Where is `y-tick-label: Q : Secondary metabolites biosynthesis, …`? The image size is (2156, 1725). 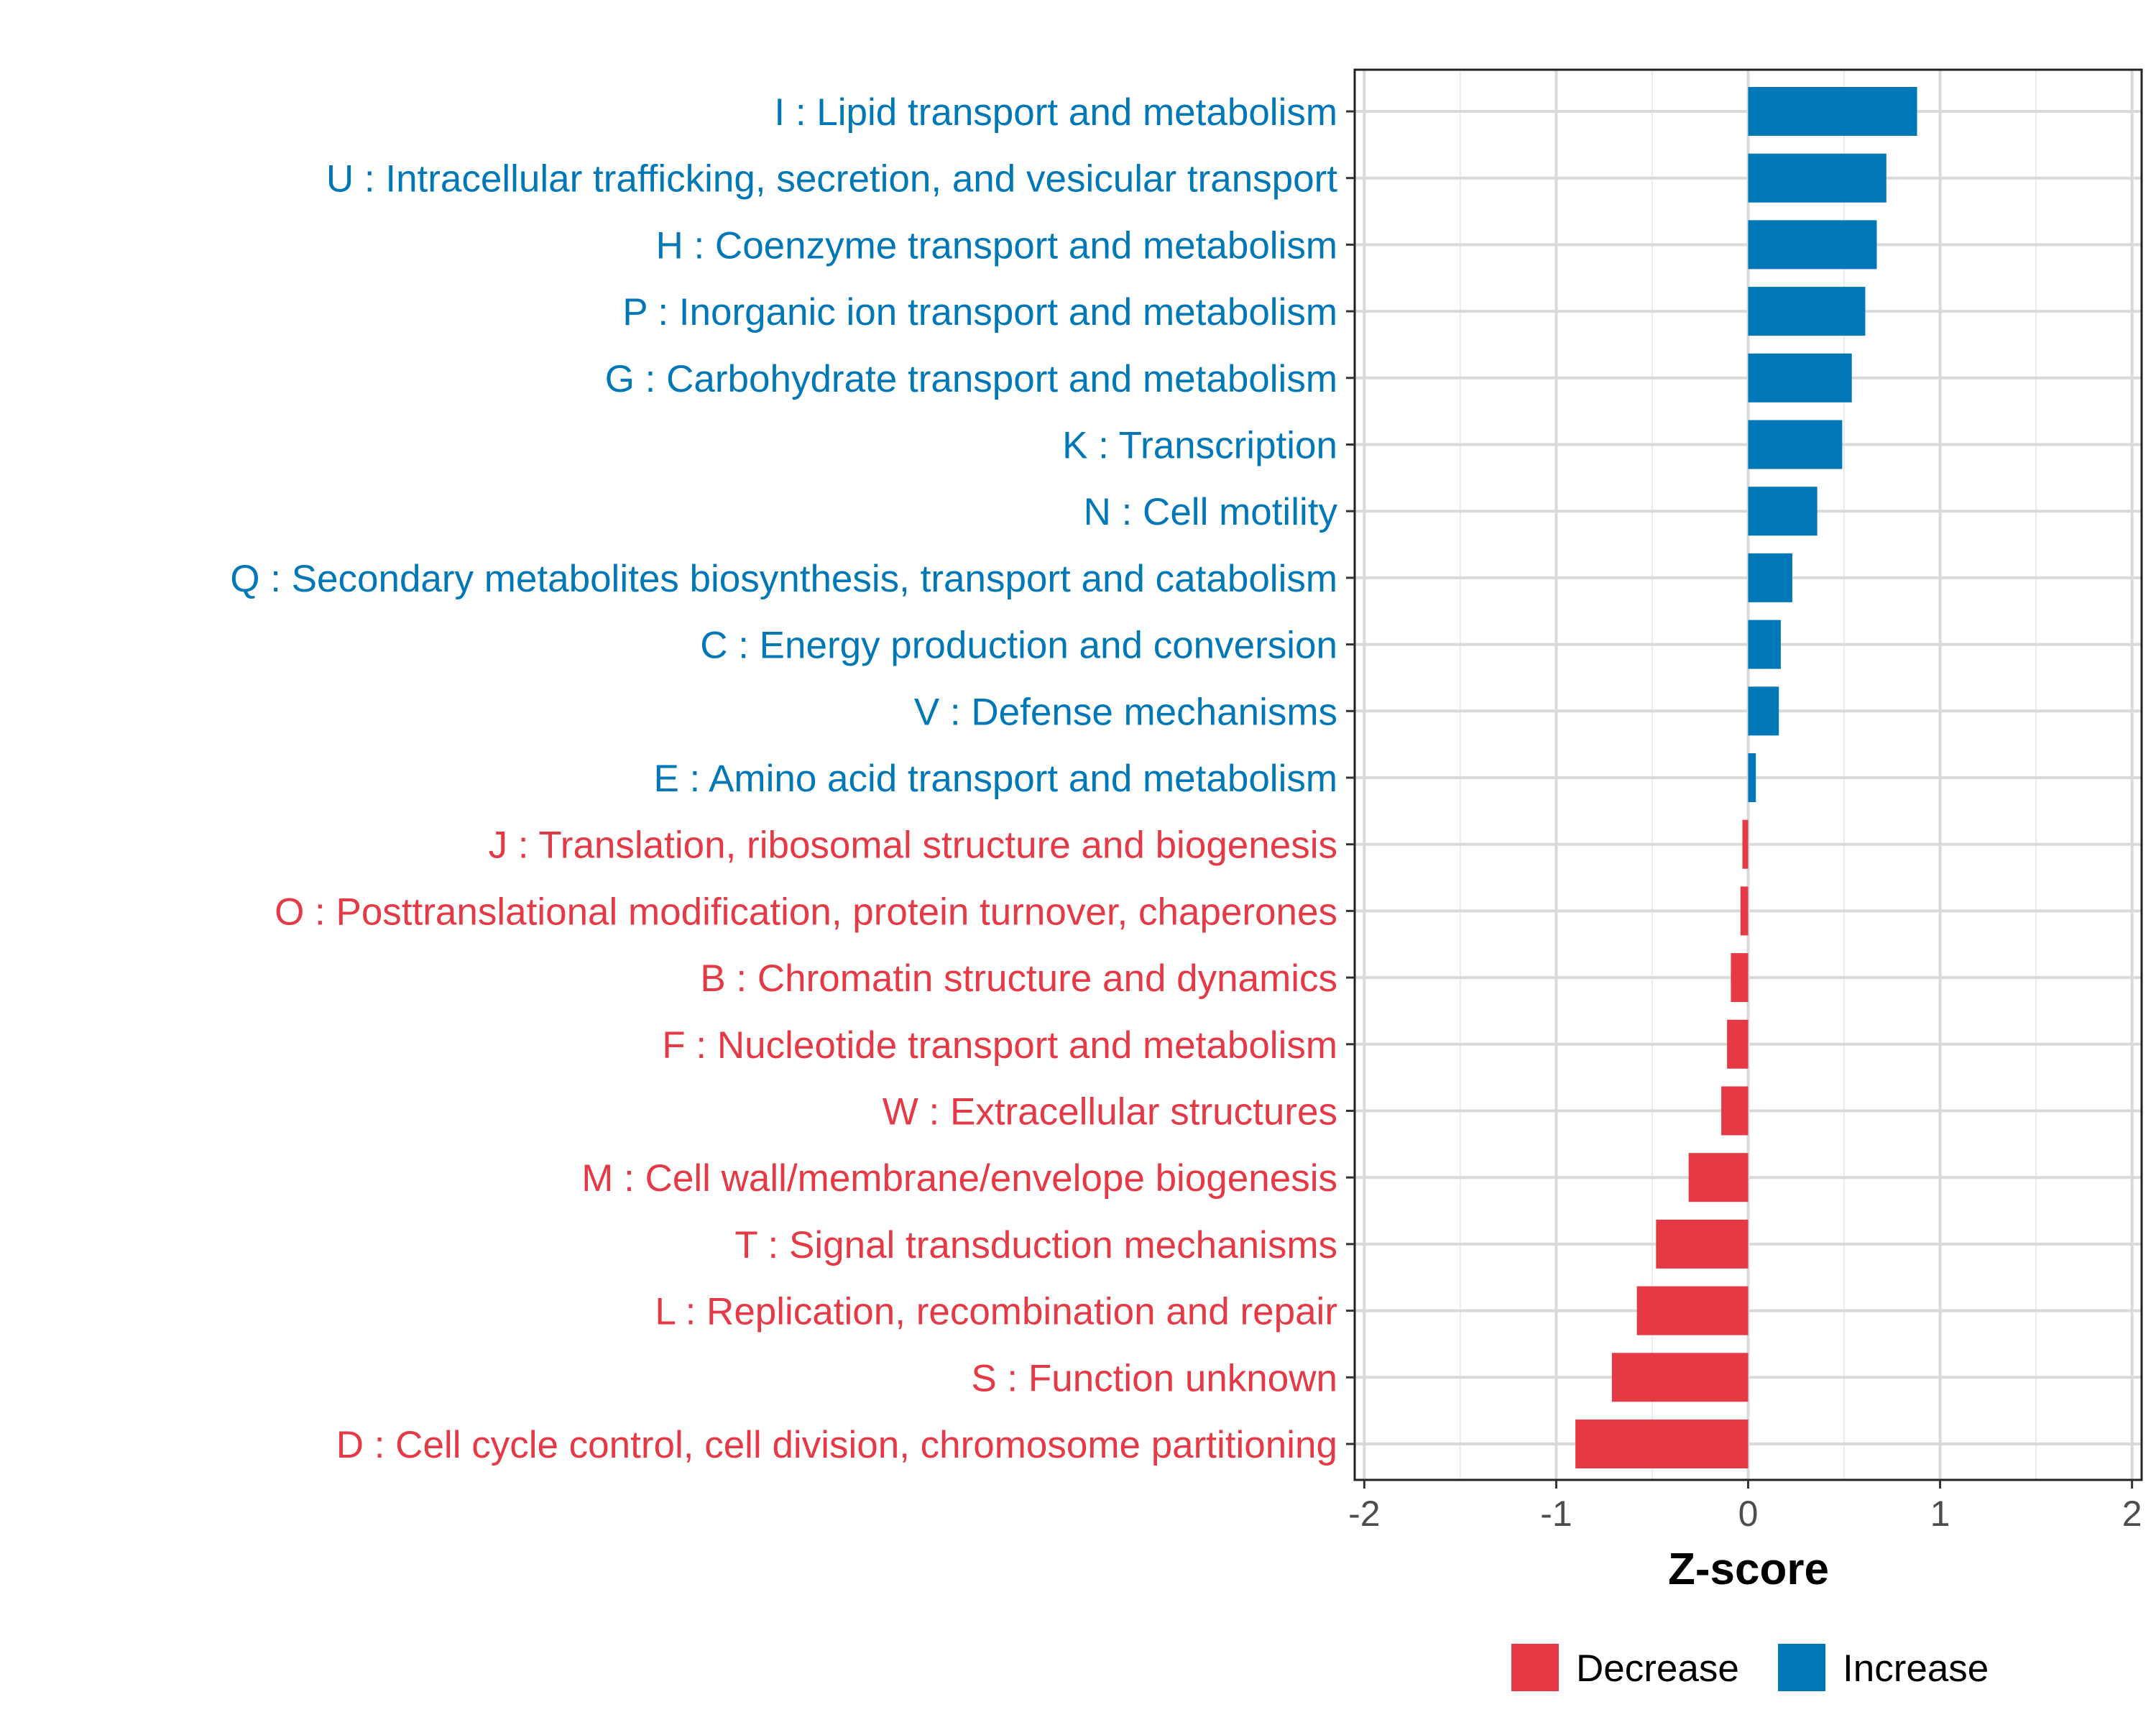
y-tick-label: Q : Secondary metabolites biosynthesis, … is located at coordinates (784, 579).